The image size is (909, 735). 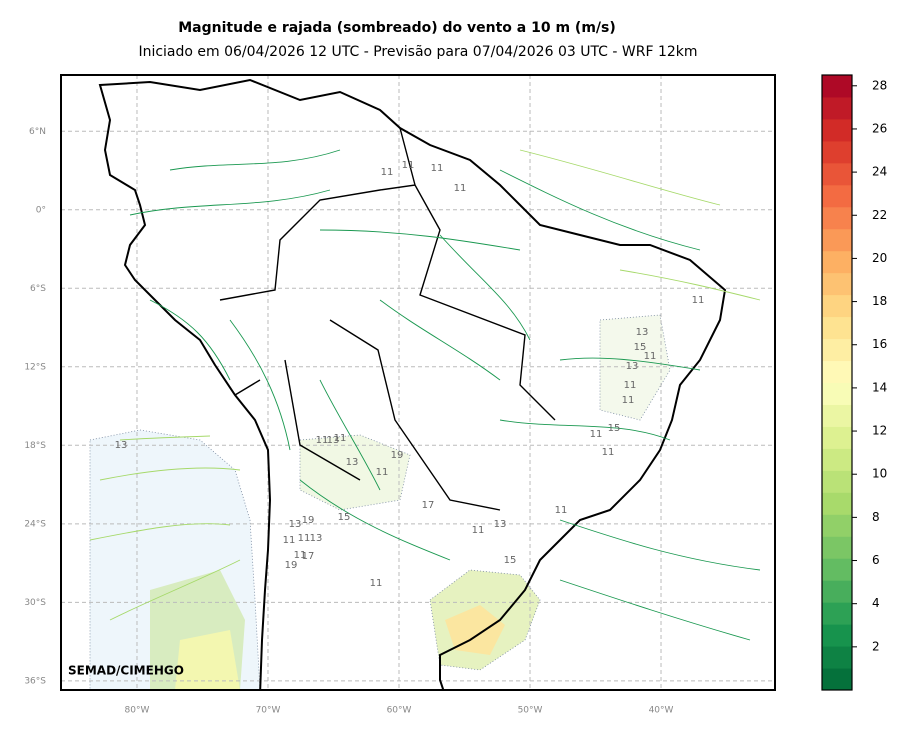 What do you see at coordinates (879, 85) in the screenshot?
I see `colorbar-tick-label: 28` at bounding box center [879, 85].